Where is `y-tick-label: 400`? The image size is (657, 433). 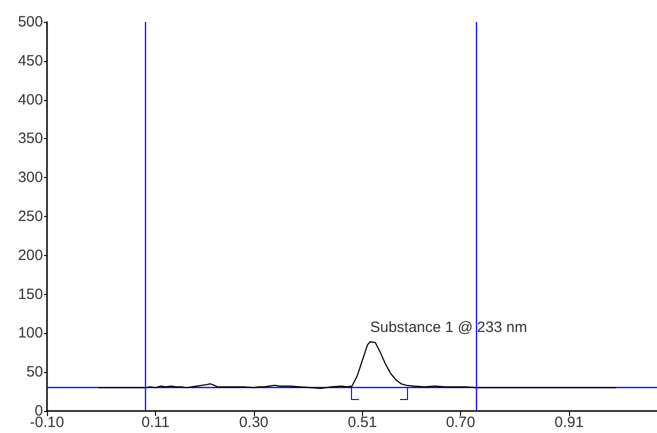
y-tick-label: 400 is located at coordinates (30, 99).